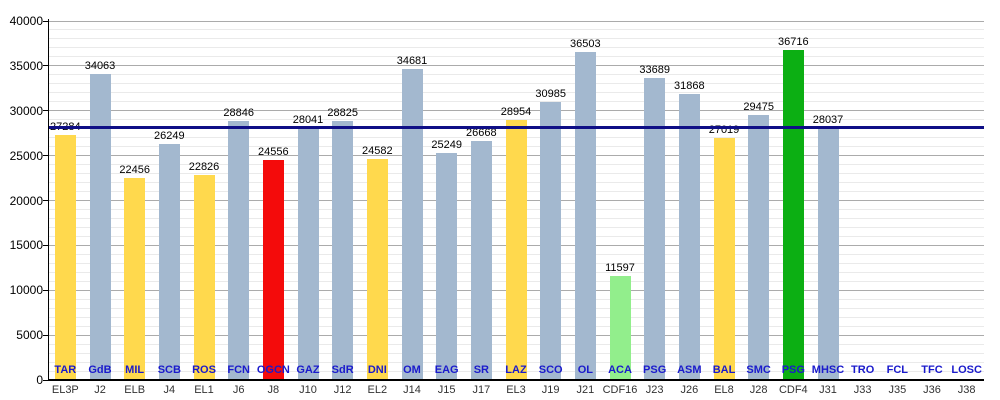 This screenshot has height=400, width=1000. Describe the element at coordinates (238, 390) in the screenshot. I see `x-axis-round-label: J6` at that location.